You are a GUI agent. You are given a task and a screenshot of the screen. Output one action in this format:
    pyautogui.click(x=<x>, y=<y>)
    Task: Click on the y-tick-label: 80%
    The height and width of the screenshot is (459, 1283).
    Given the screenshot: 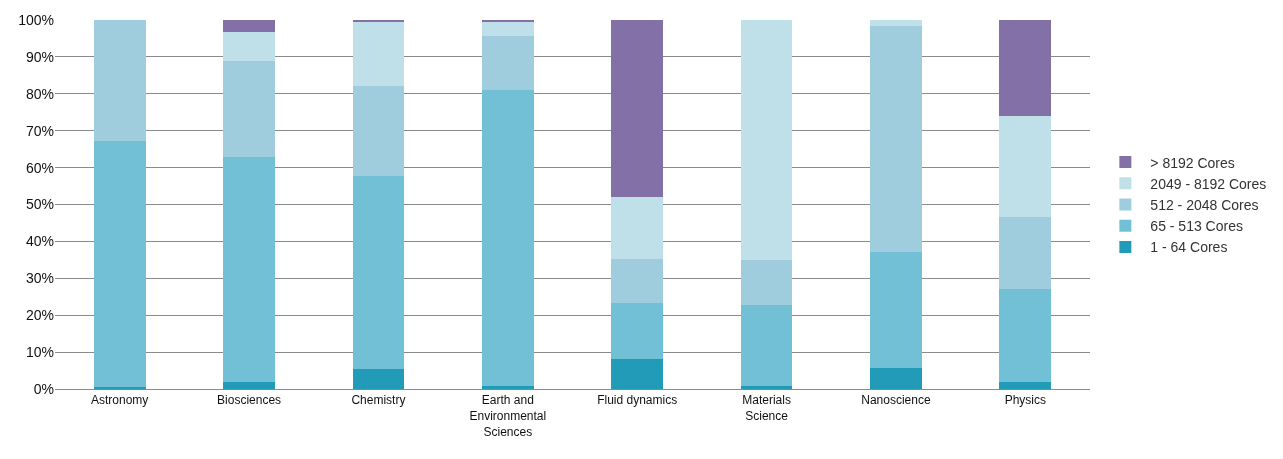 What is the action you would take?
    pyautogui.click(x=39, y=93)
    